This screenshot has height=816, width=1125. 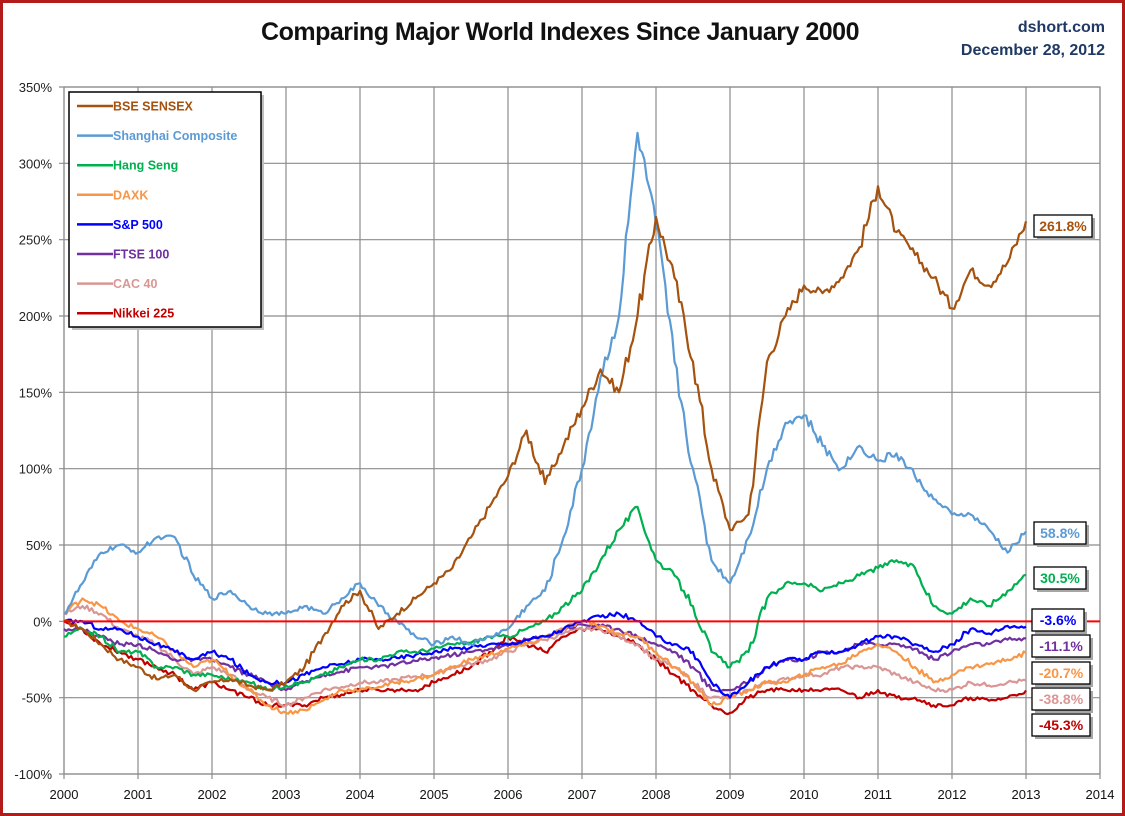 I want to click on x-tick-label: 2004, so click(x=360, y=794).